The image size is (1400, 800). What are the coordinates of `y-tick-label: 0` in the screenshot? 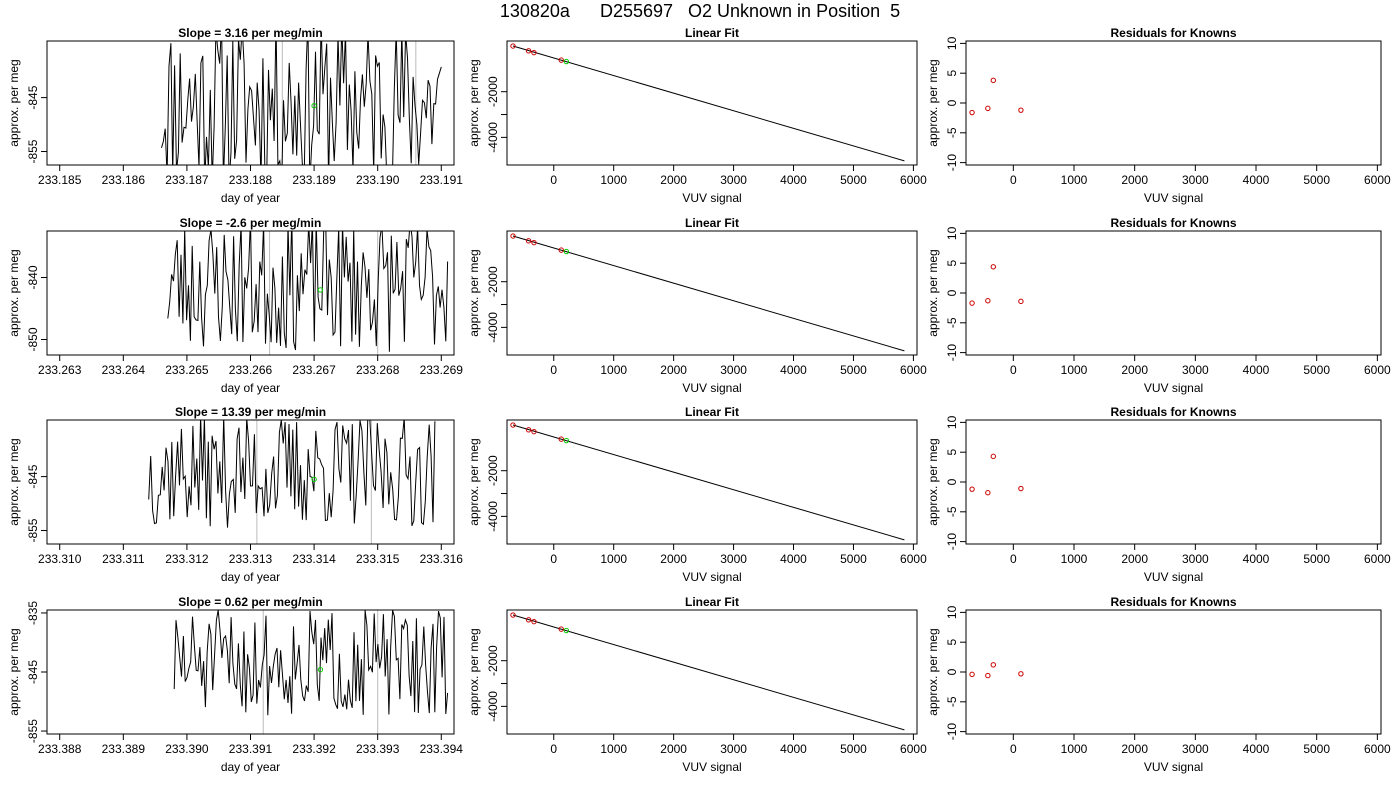 It's located at (952, 671).